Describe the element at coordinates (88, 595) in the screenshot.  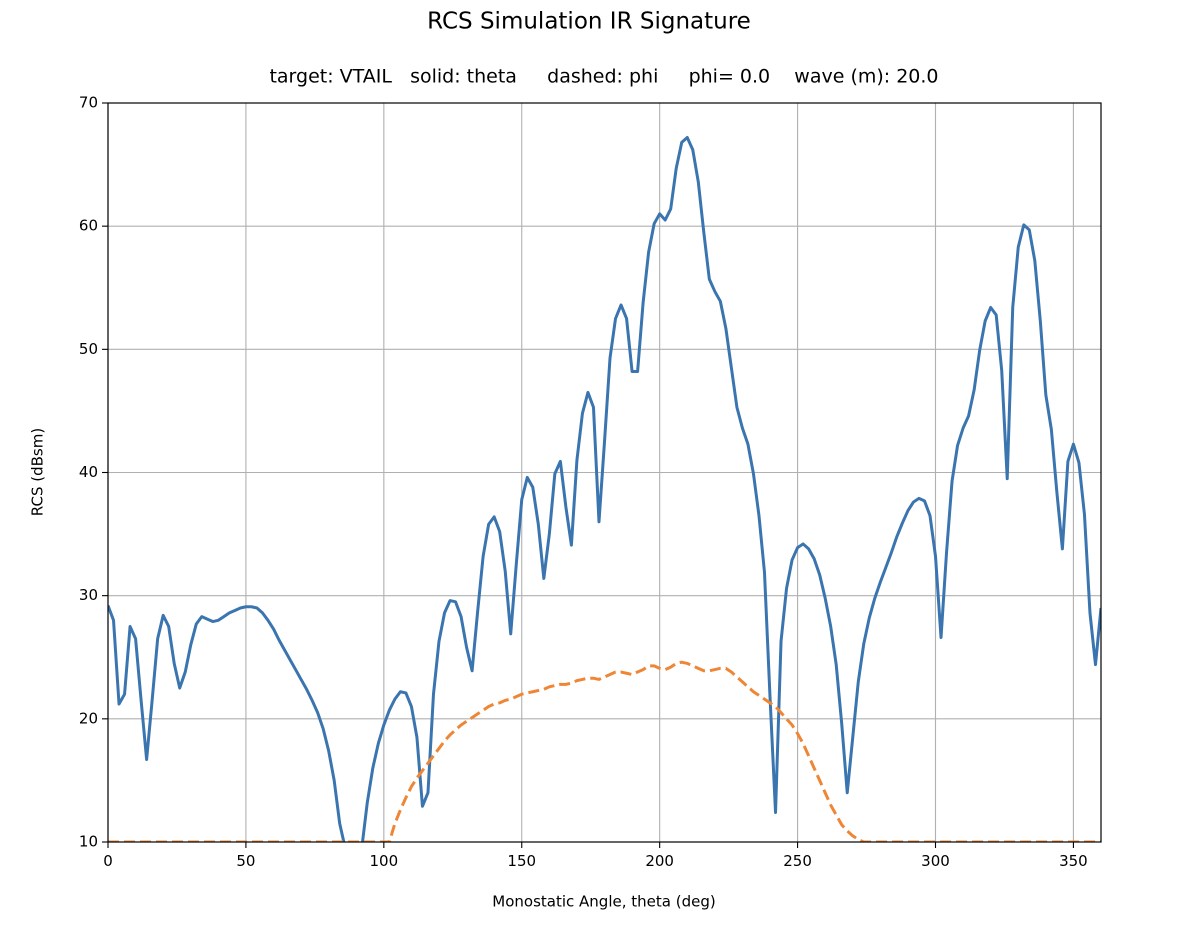
I see `y-tick-label: 30` at that location.